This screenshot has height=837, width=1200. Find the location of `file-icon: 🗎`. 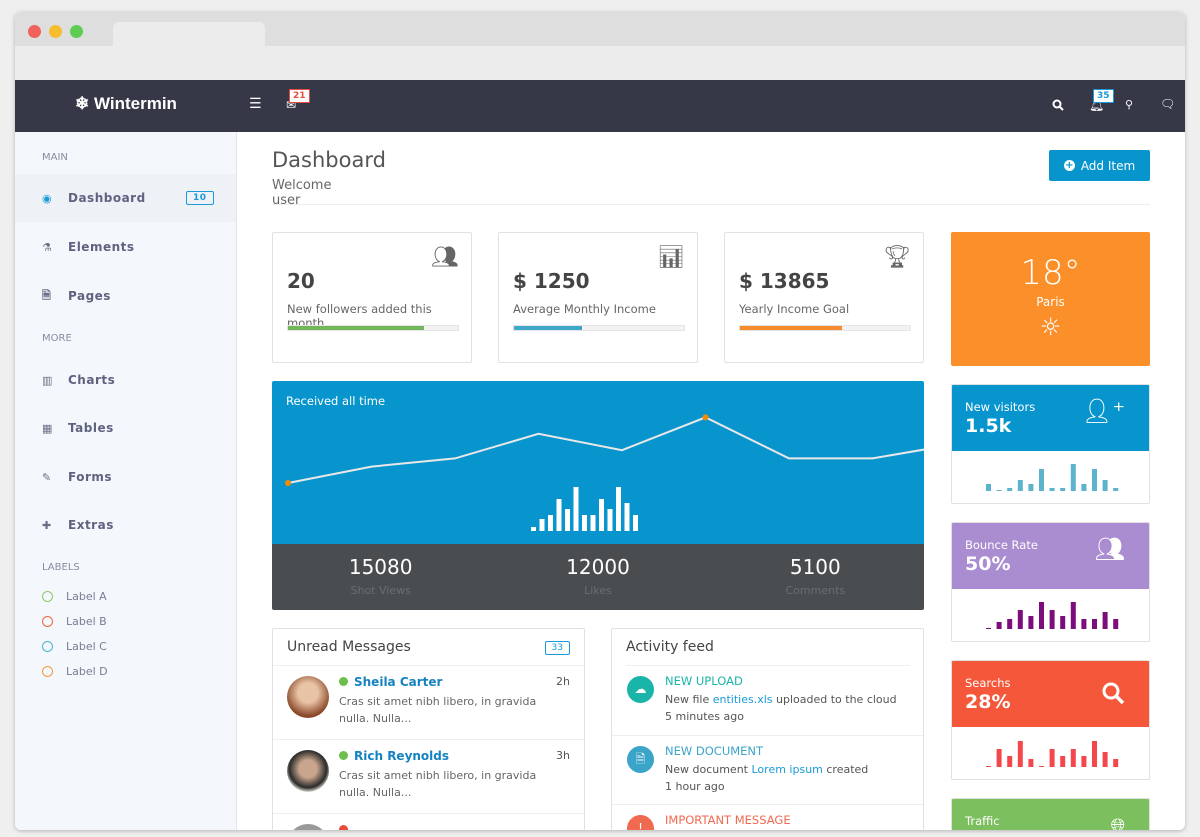

file-icon: 🗎 is located at coordinates (47, 295).